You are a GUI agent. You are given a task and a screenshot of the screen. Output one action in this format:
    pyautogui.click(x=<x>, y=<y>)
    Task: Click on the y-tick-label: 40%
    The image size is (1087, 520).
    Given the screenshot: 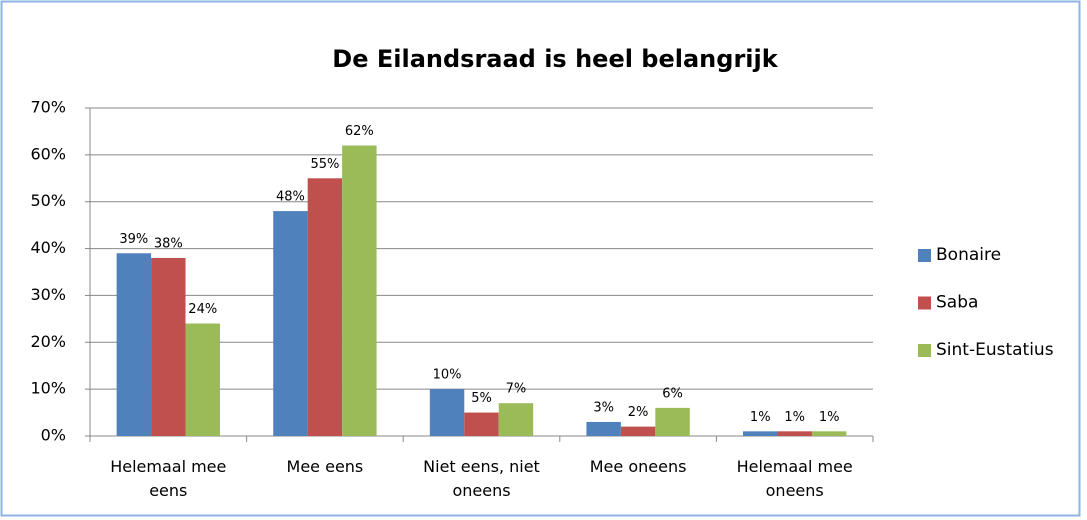 What is the action you would take?
    pyautogui.click(x=48, y=247)
    